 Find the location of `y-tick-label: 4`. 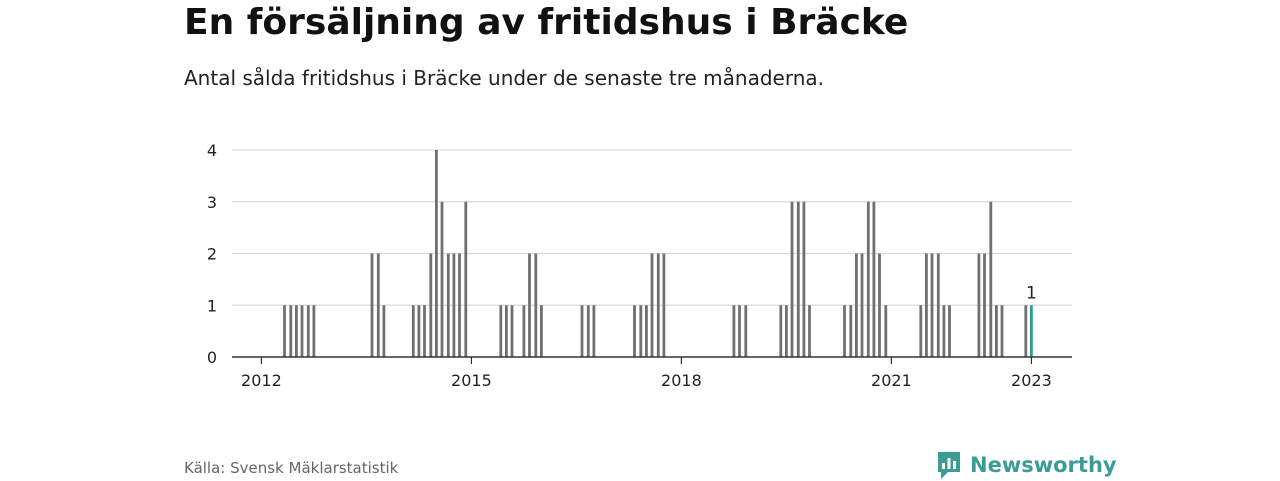

y-tick-label: 4 is located at coordinates (212, 150).